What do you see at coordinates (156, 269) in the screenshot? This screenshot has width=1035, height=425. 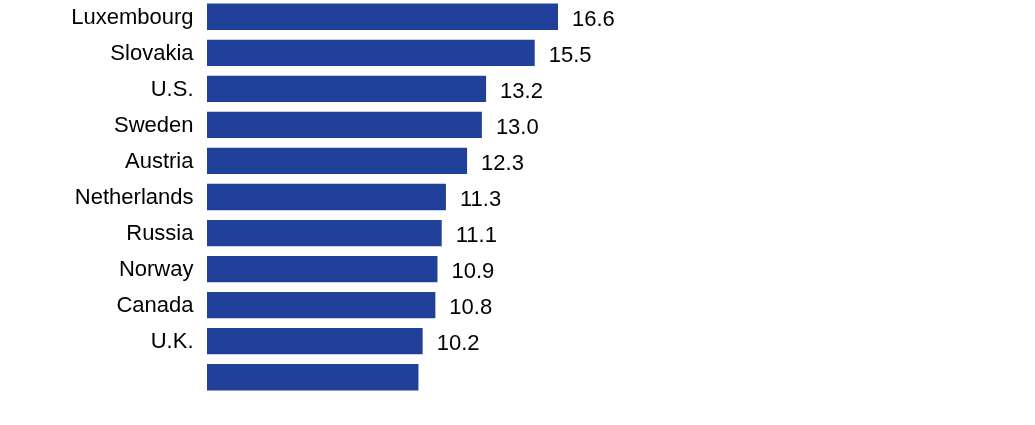 I see `y-tick-label: Norway` at bounding box center [156, 269].